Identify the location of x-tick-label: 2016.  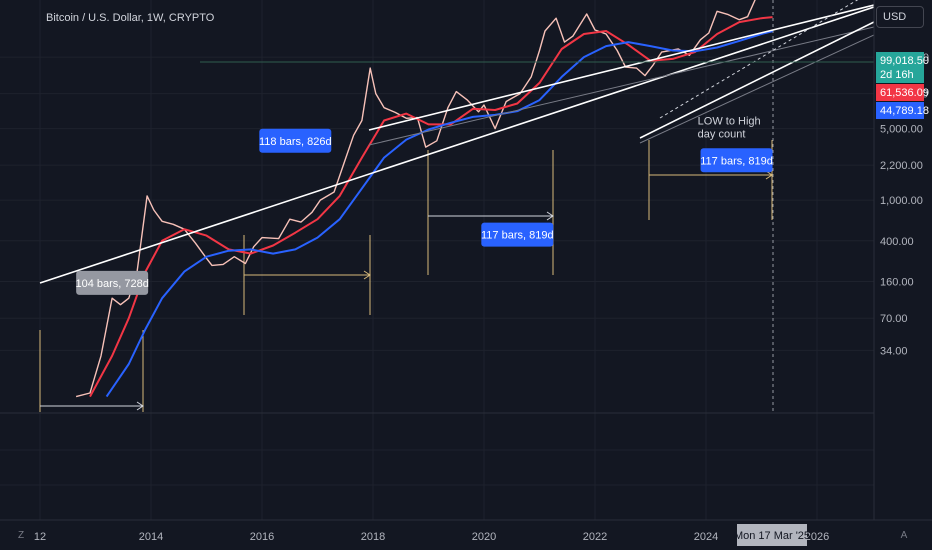
(262, 537).